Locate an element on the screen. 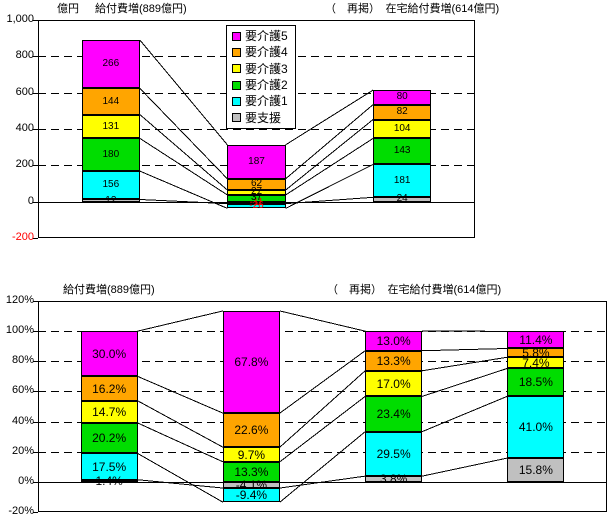 This screenshot has width=613, height=517. y-axis-tick-label: 800 is located at coordinates (24, 55).